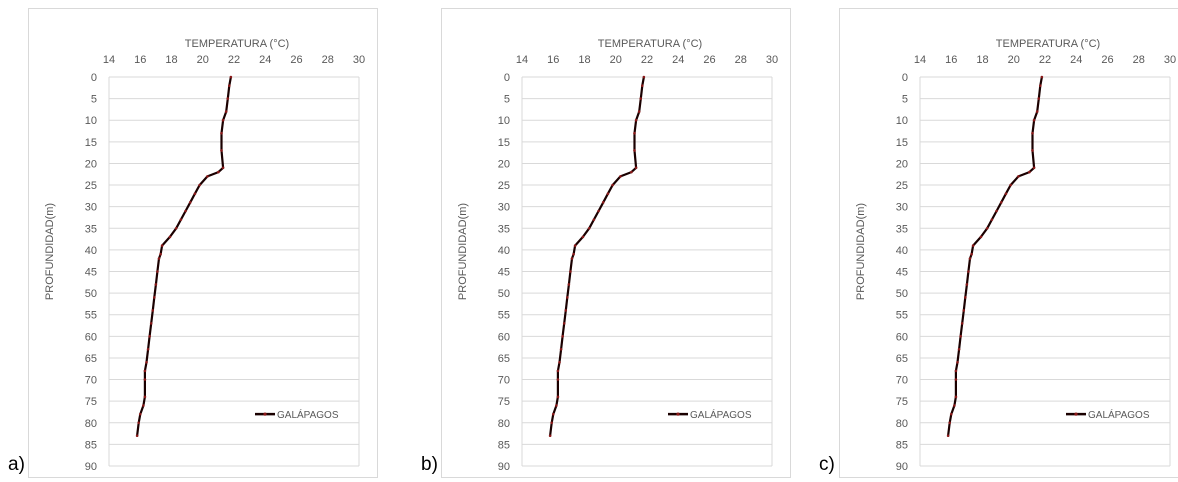 The width and height of the screenshot is (1178, 482). What do you see at coordinates (16, 464) in the screenshot?
I see `panel-label-a: a)` at bounding box center [16, 464].